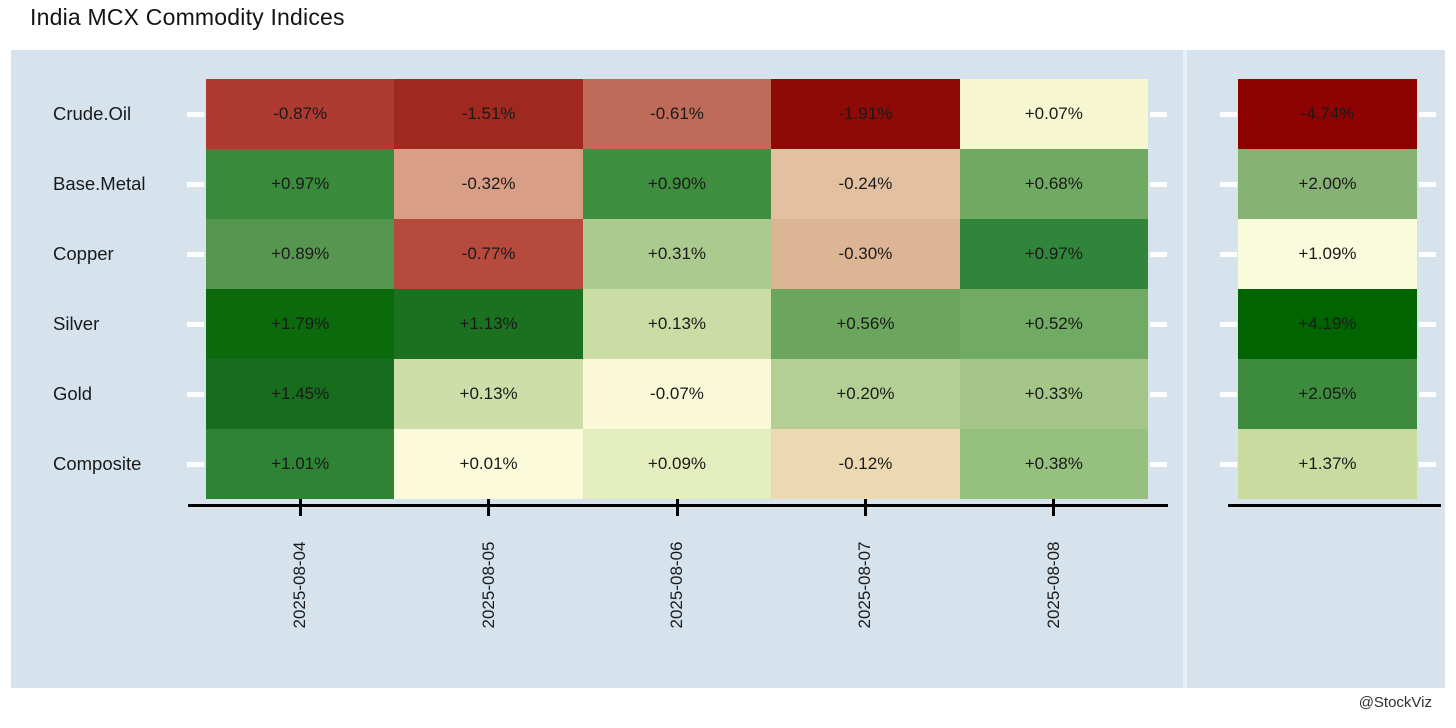 This screenshot has height=728, width=1456. Describe the element at coordinates (1053, 114) in the screenshot. I see `heatmap-cell: +0.07%` at that location.